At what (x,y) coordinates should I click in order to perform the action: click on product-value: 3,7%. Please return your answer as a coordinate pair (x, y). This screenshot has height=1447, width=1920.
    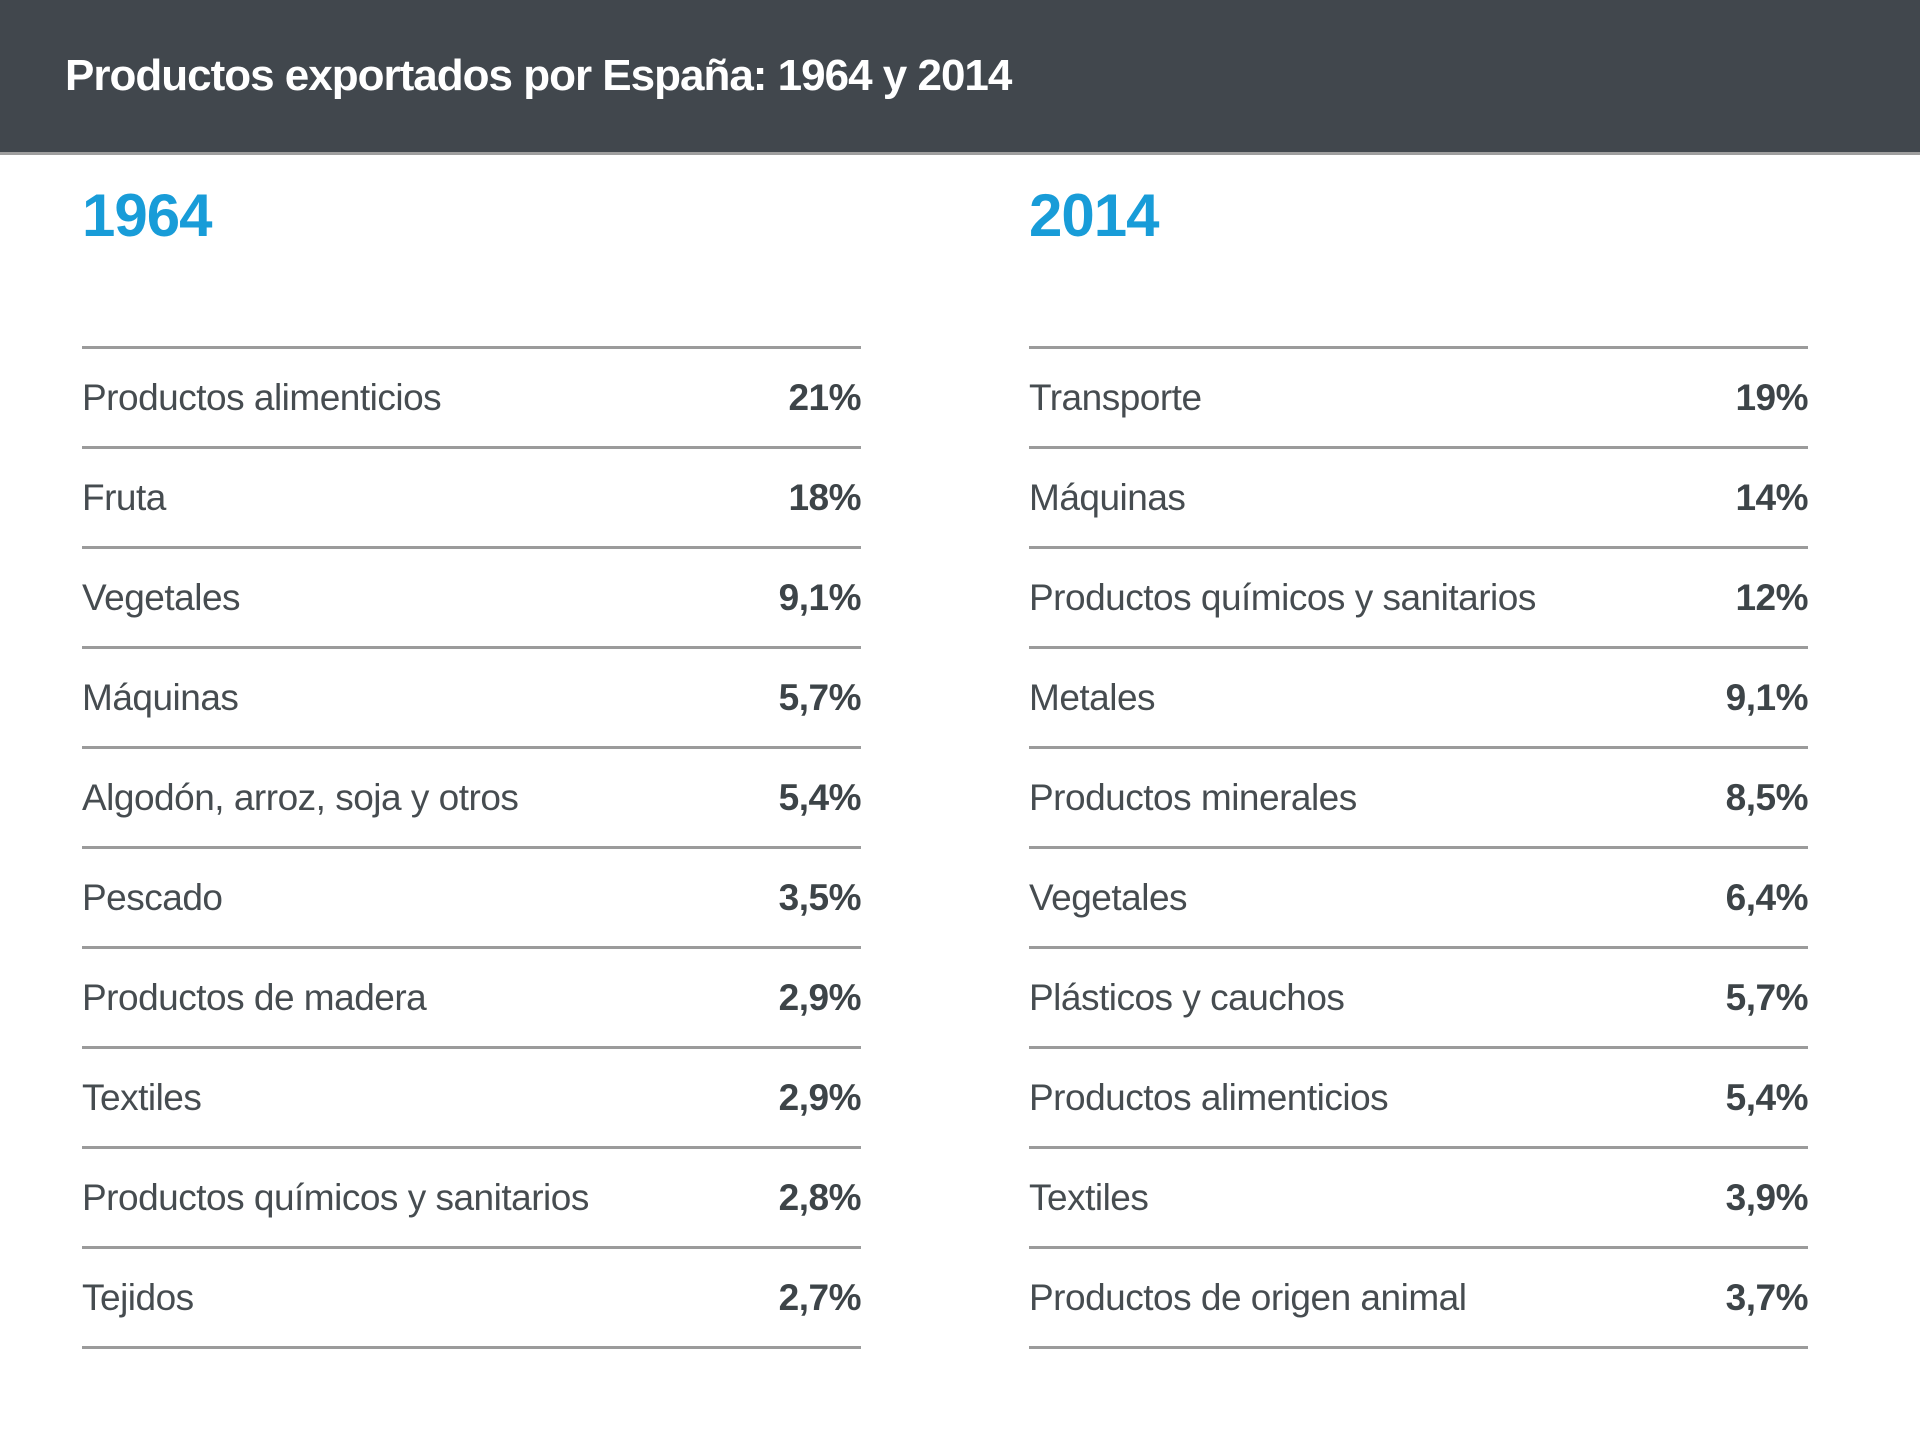
    Looking at the image, I should click on (1767, 1297).